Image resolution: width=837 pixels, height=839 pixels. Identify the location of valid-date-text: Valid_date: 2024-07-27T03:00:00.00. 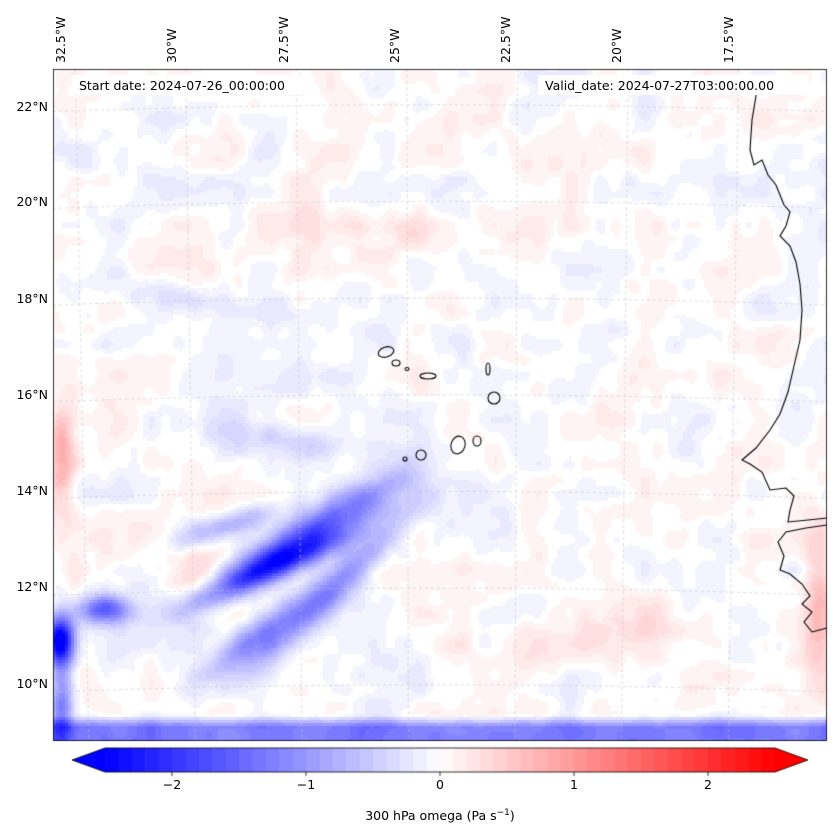
(660, 85).